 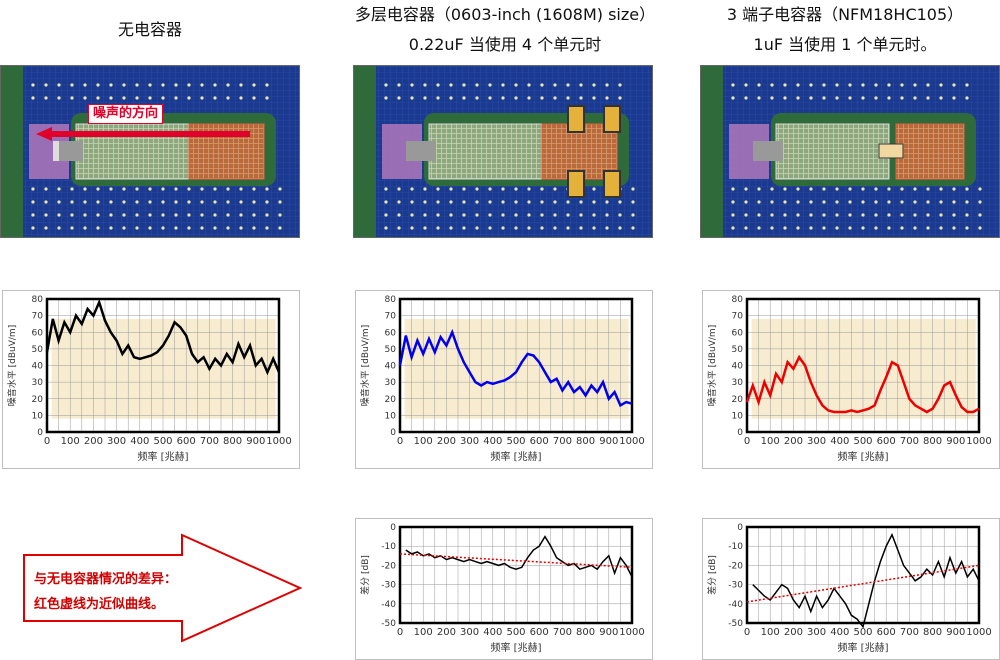 What do you see at coordinates (505, 14) in the screenshot?
I see `heading-mlcc-line1: 多层电容器（0603-inch (1608M) size）` at bounding box center [505, 14].